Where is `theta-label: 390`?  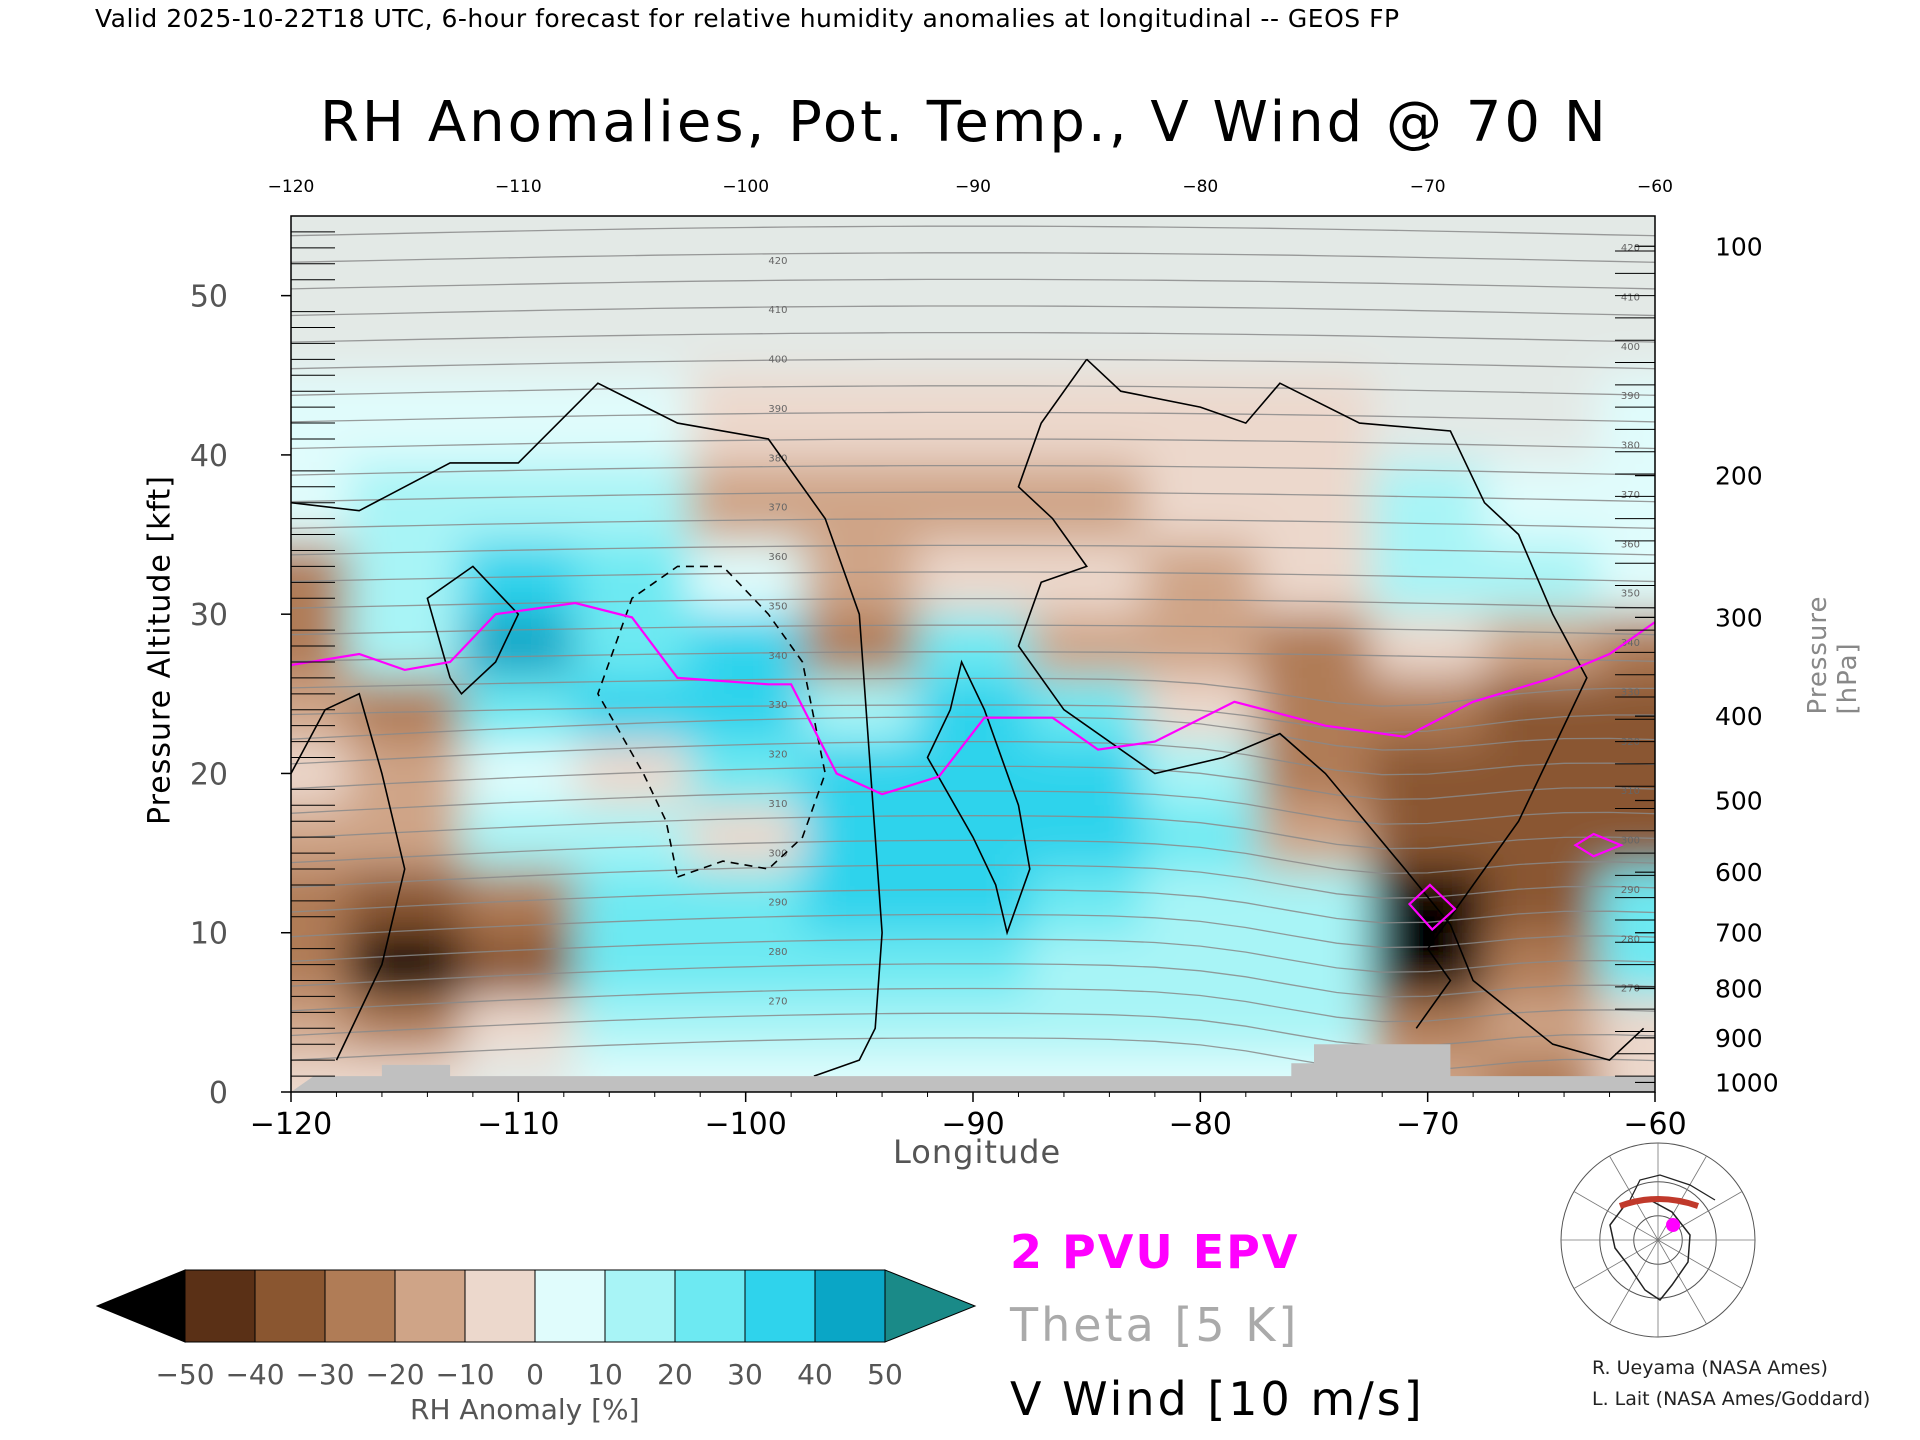
theta-label: 390 is located at coordinates (777, 409).